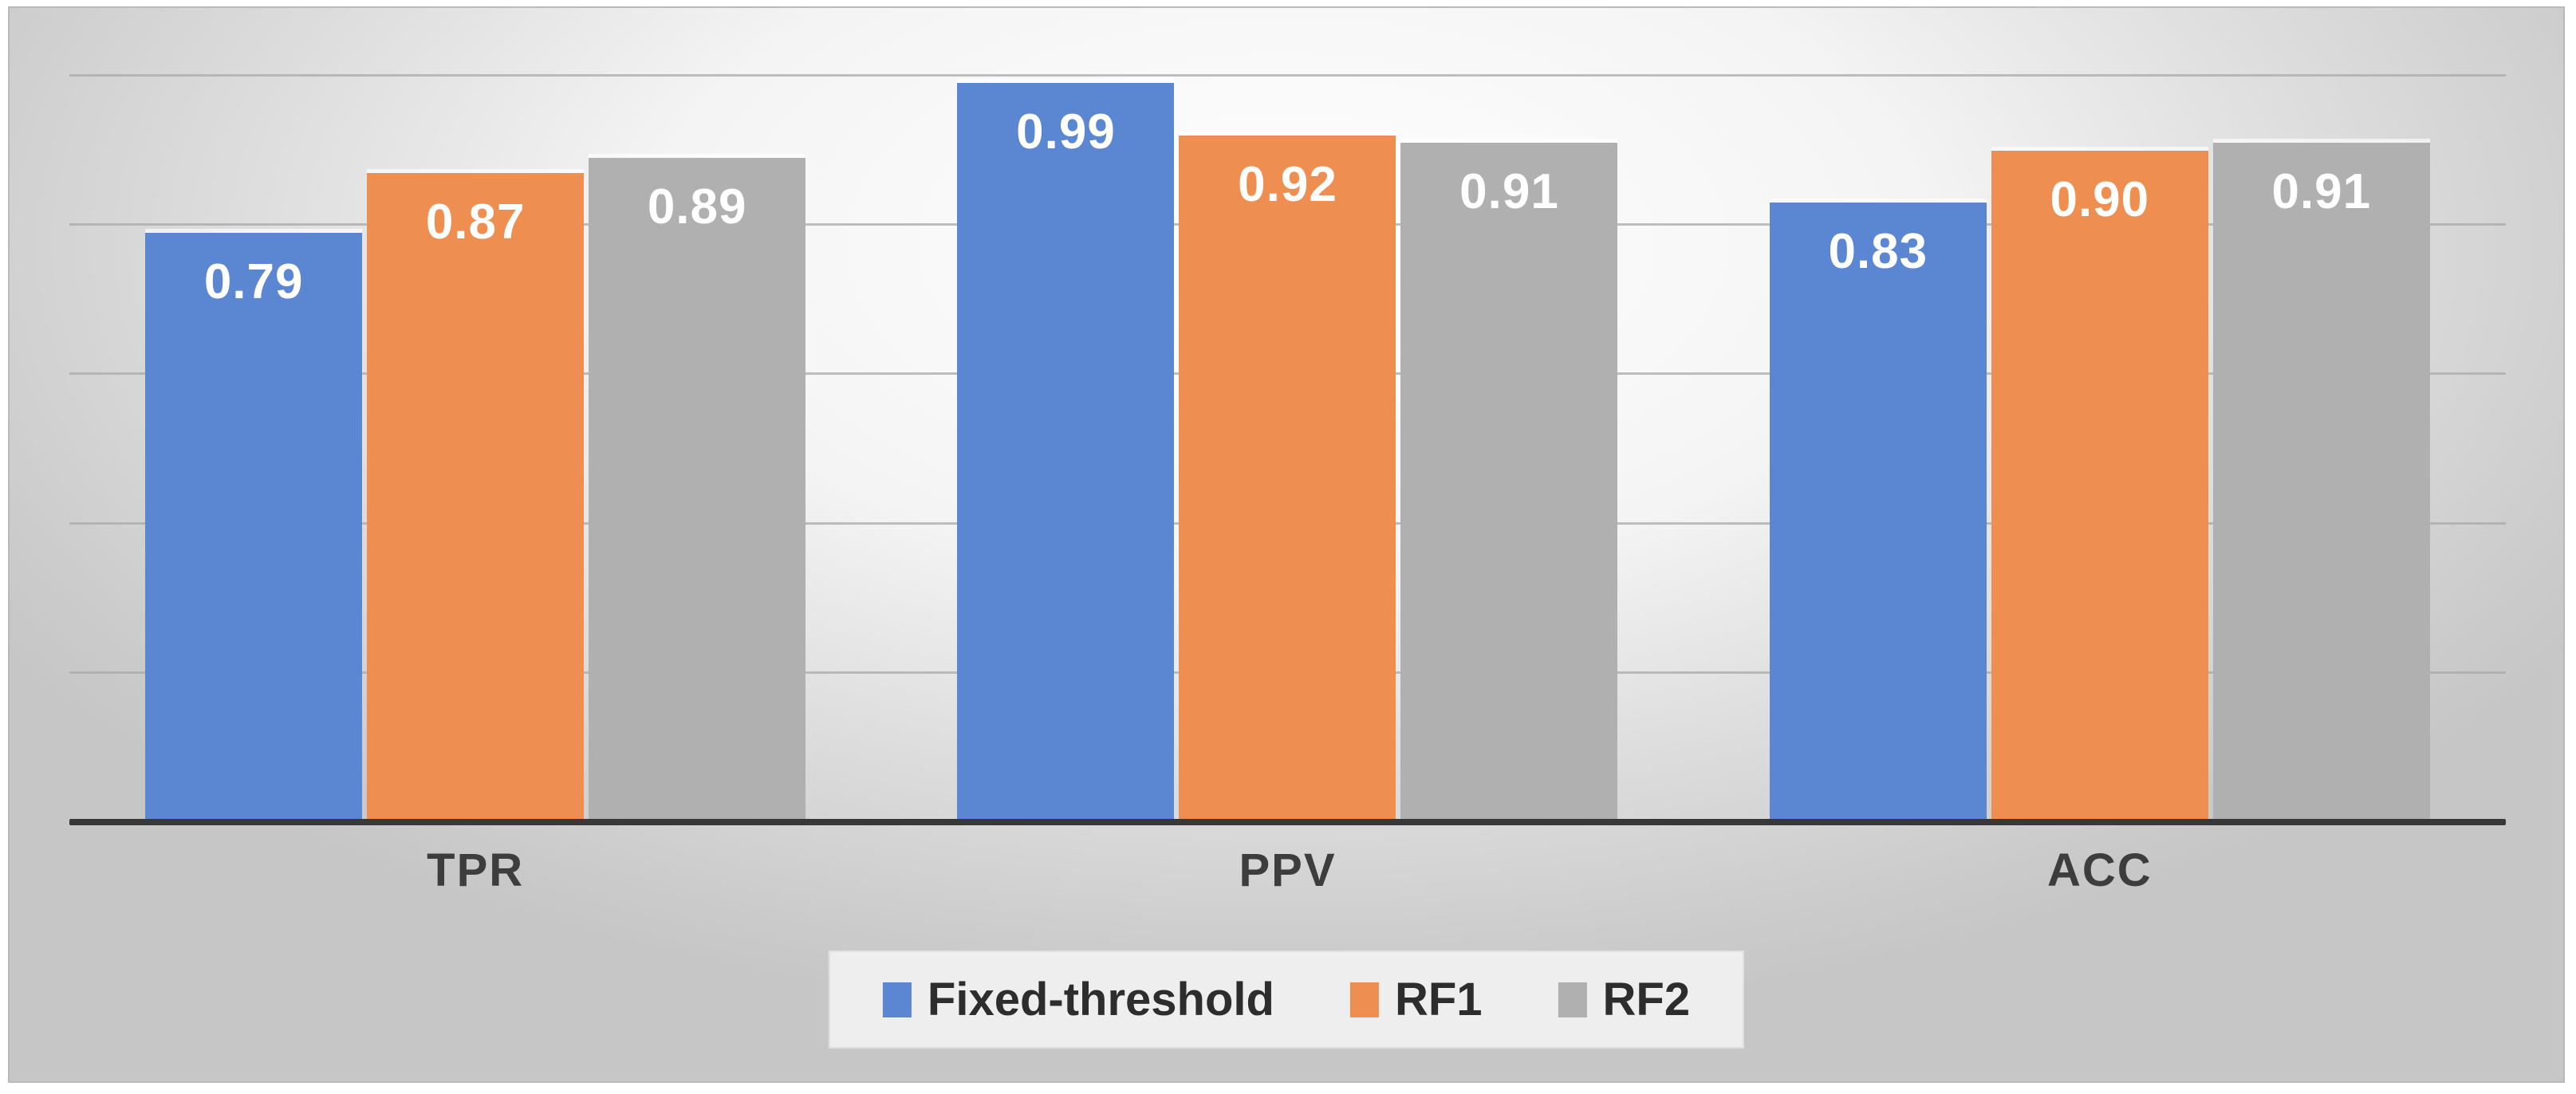 This screenshot has width=2576, height=1094. I want to click on legend-label: RF2, so click(1646, 1000).